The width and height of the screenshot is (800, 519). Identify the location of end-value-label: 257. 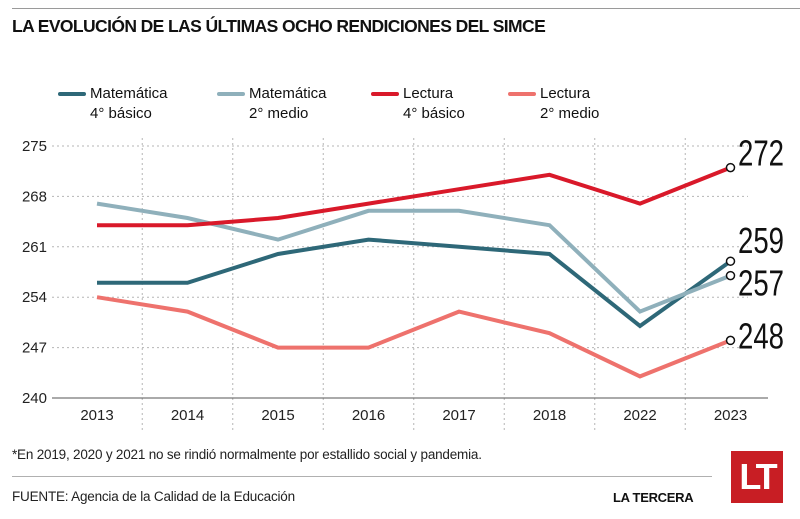
(761, 283).